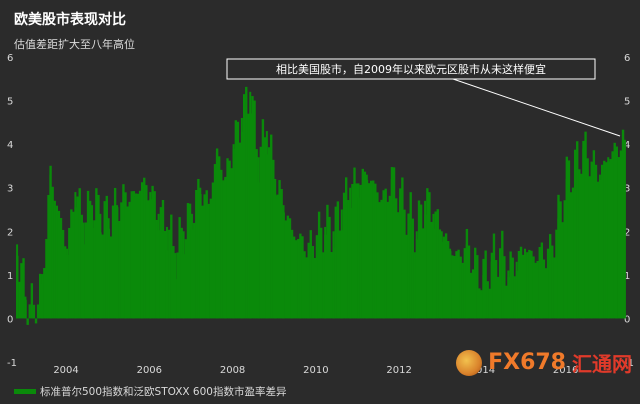 The width and height of the screenshot is (640, 404). What do you see at coordinates (10, 189) in the screenshot?
I see `y-tick-label-left: 3` at bounding box center [10, 189].